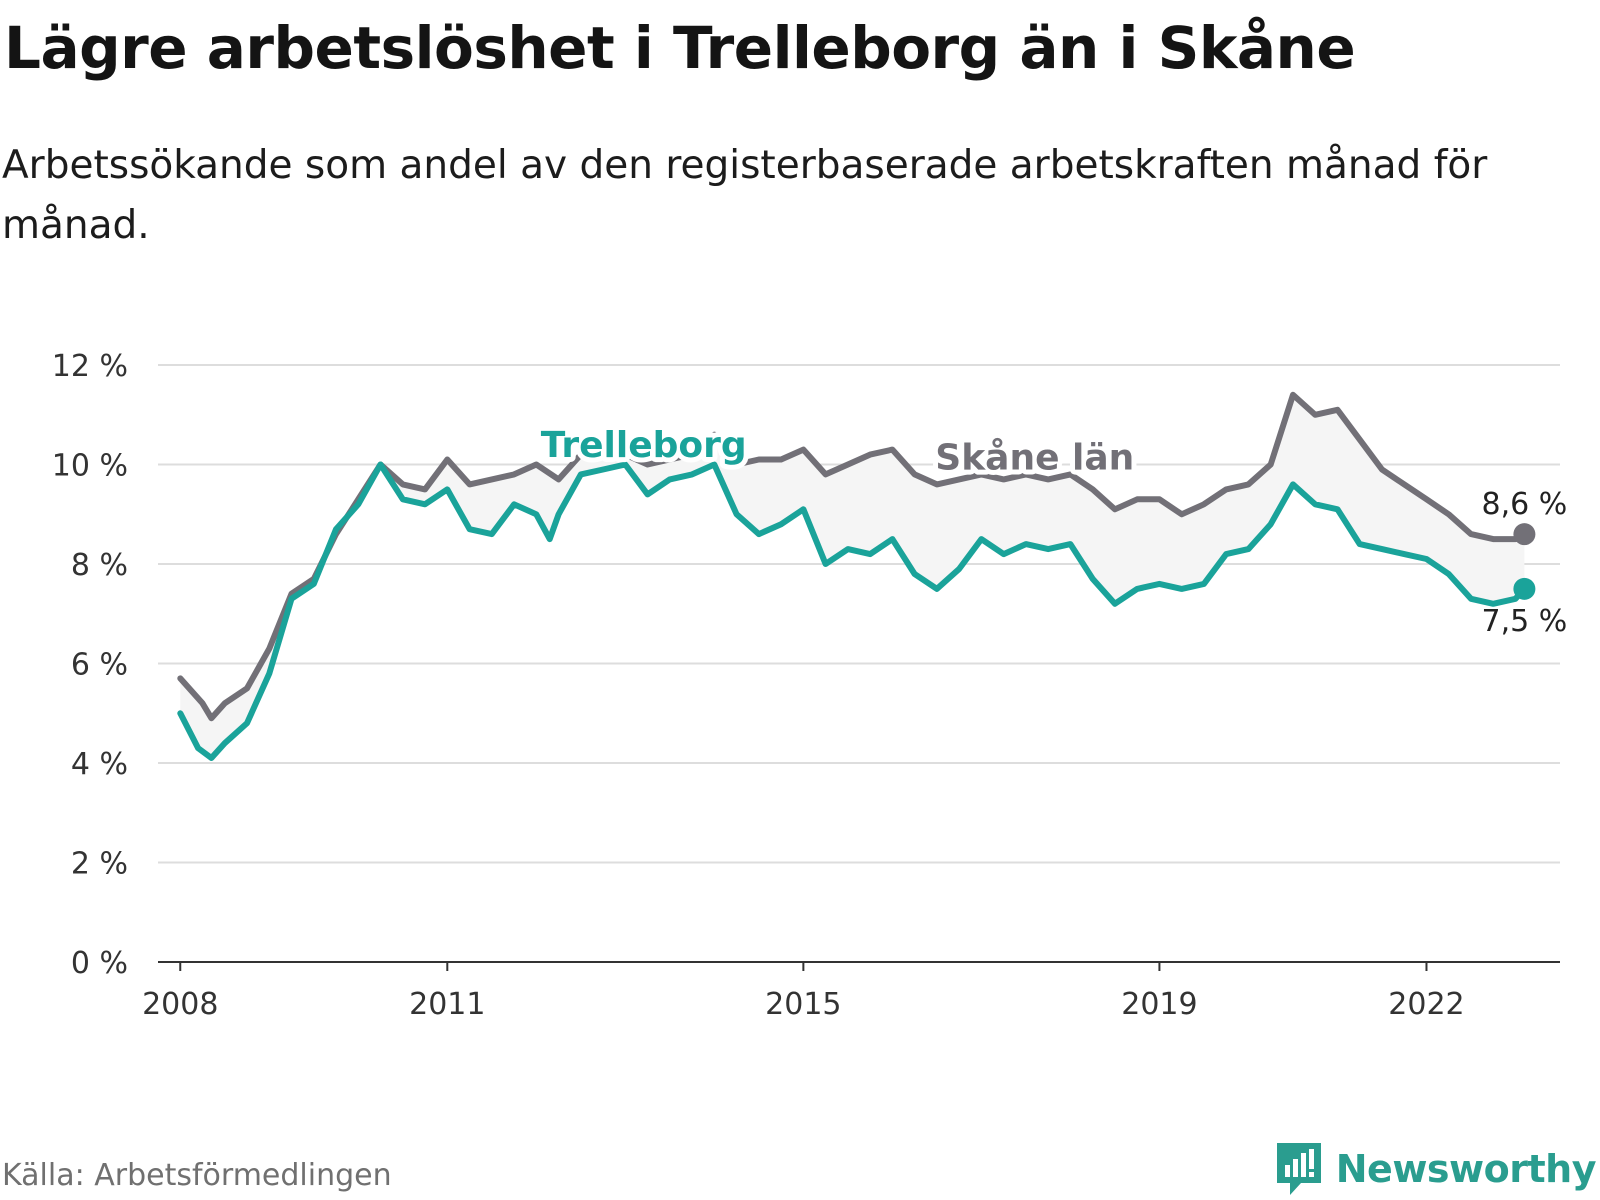 The width and height of the screenshot is (1600, 1200). What do you see at coordinates (1524, 588) in the screenshot?
I see `trelleborg-end-dot` at bounding box center [1524, 588].